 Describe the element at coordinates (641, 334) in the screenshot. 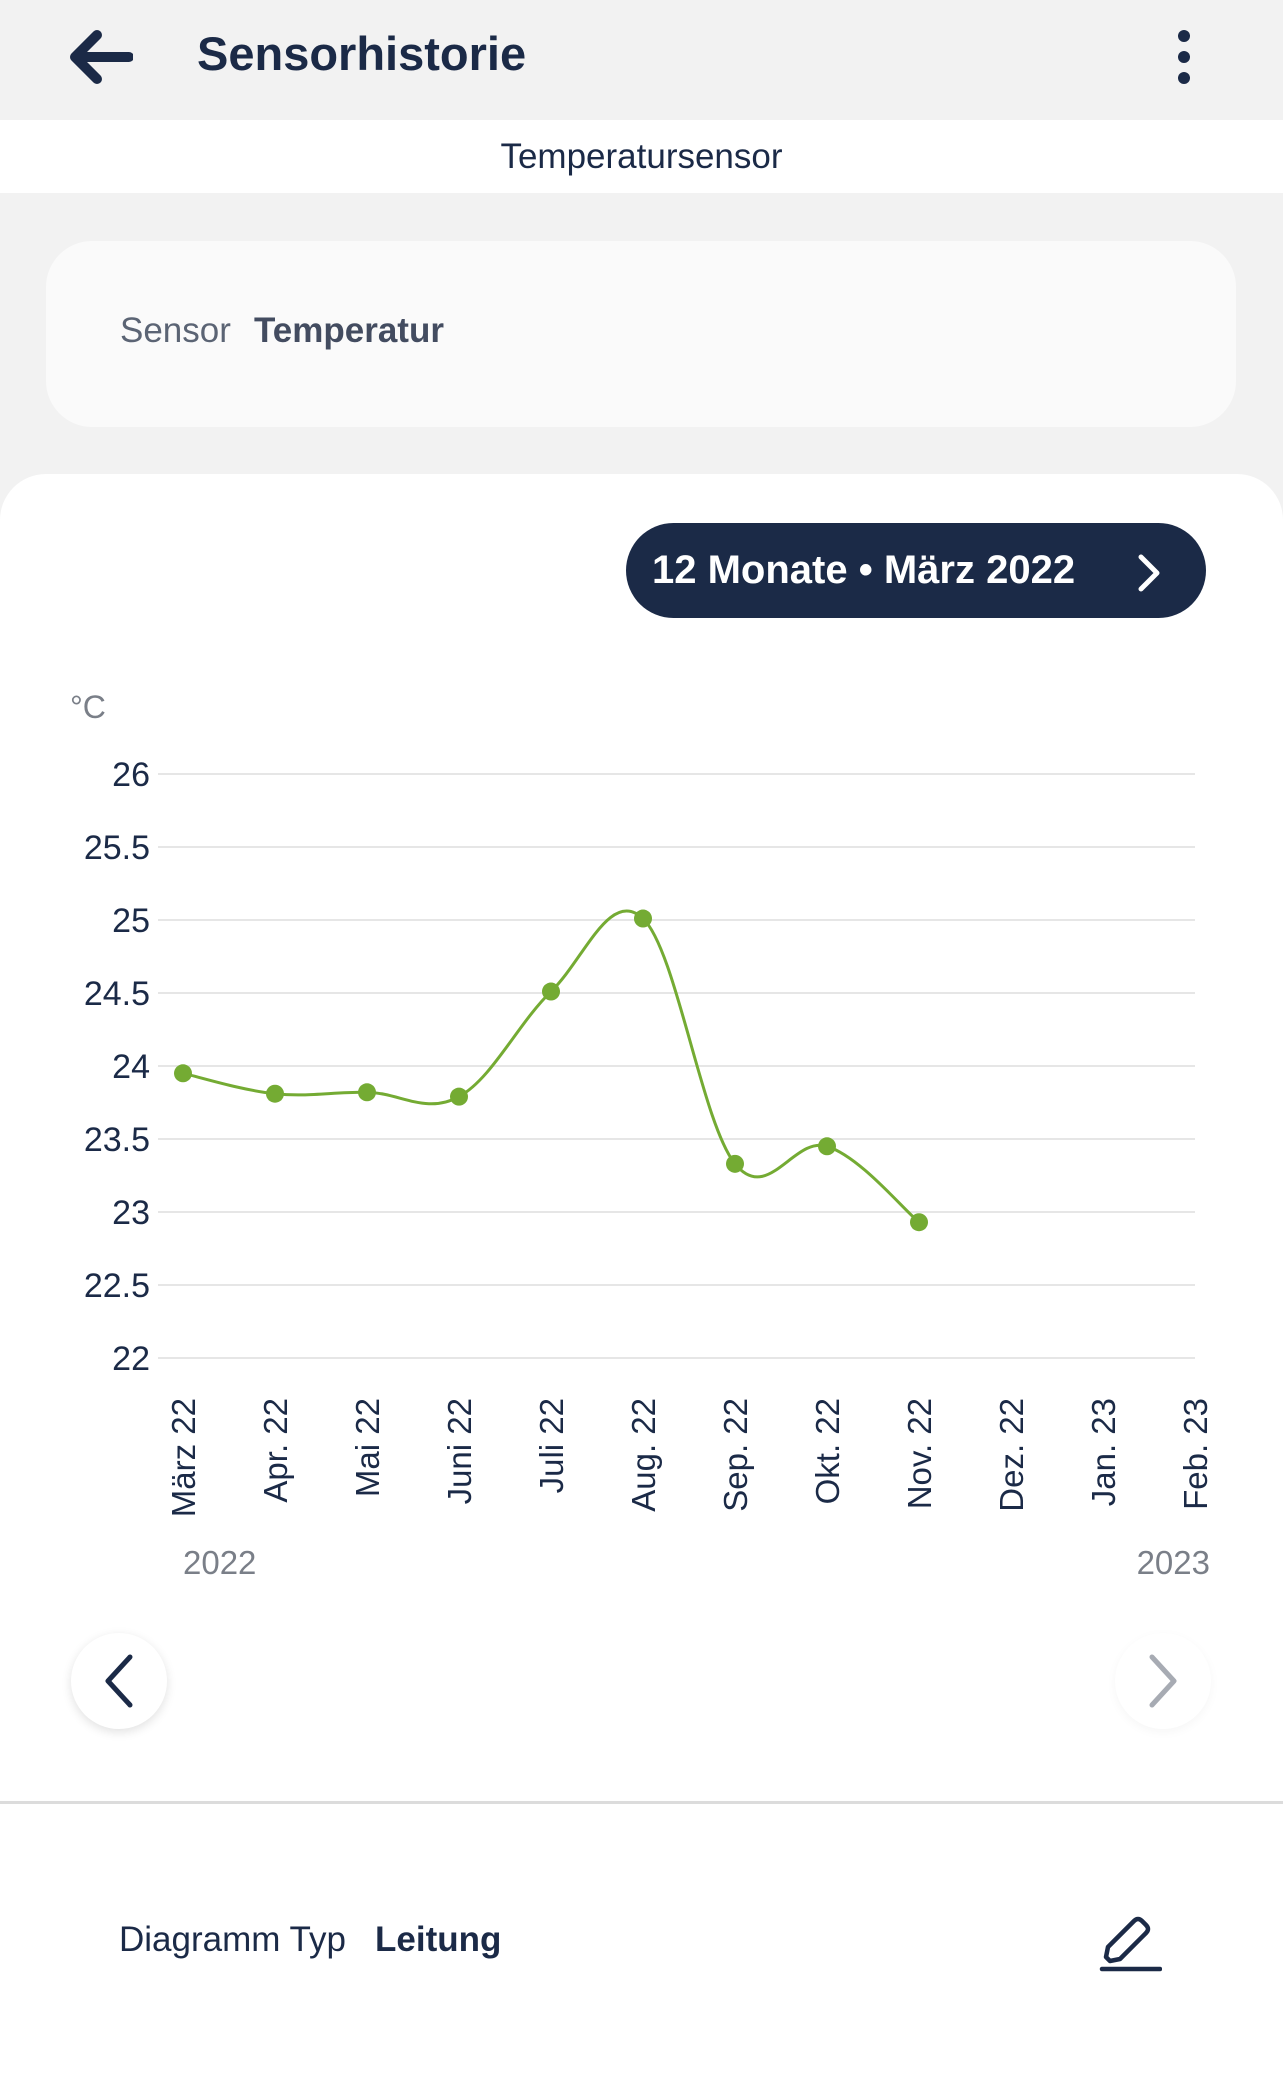

I see `sensor-card: Sensor Temperatur` at that location.